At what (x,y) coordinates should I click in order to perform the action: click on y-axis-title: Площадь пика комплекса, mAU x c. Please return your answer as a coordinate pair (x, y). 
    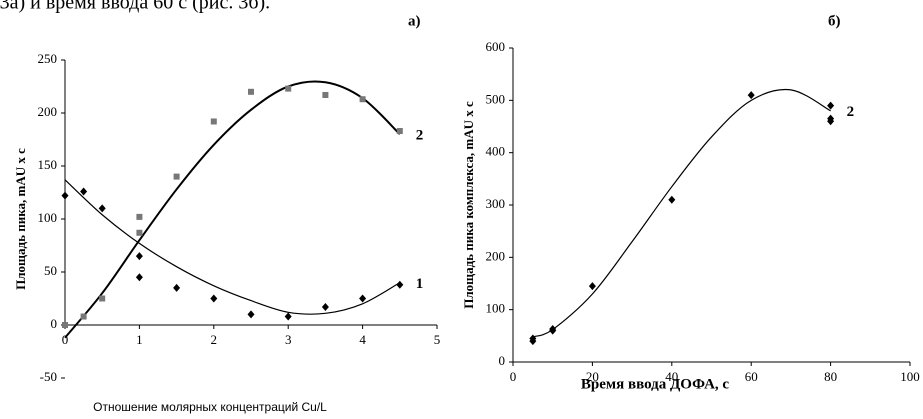
    Looking at the image, I should click on (468, 205).